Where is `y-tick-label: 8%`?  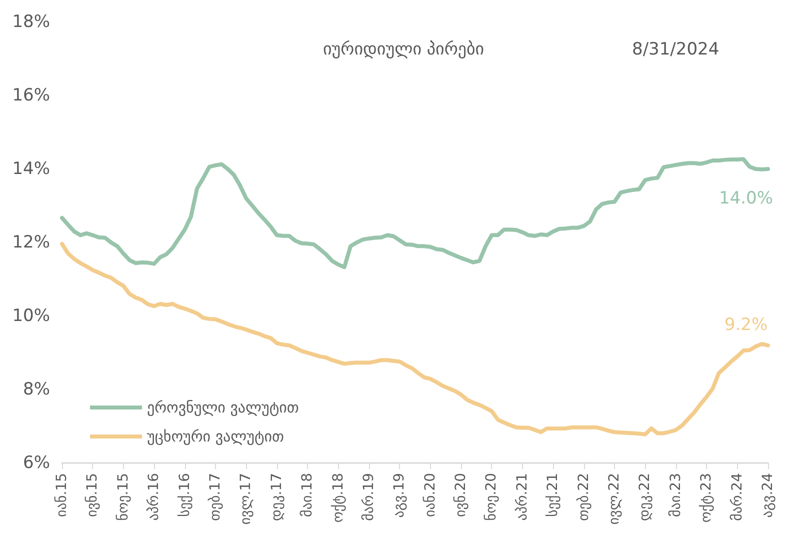
y-tick-label: 8% is located at coordinates (36, 390).